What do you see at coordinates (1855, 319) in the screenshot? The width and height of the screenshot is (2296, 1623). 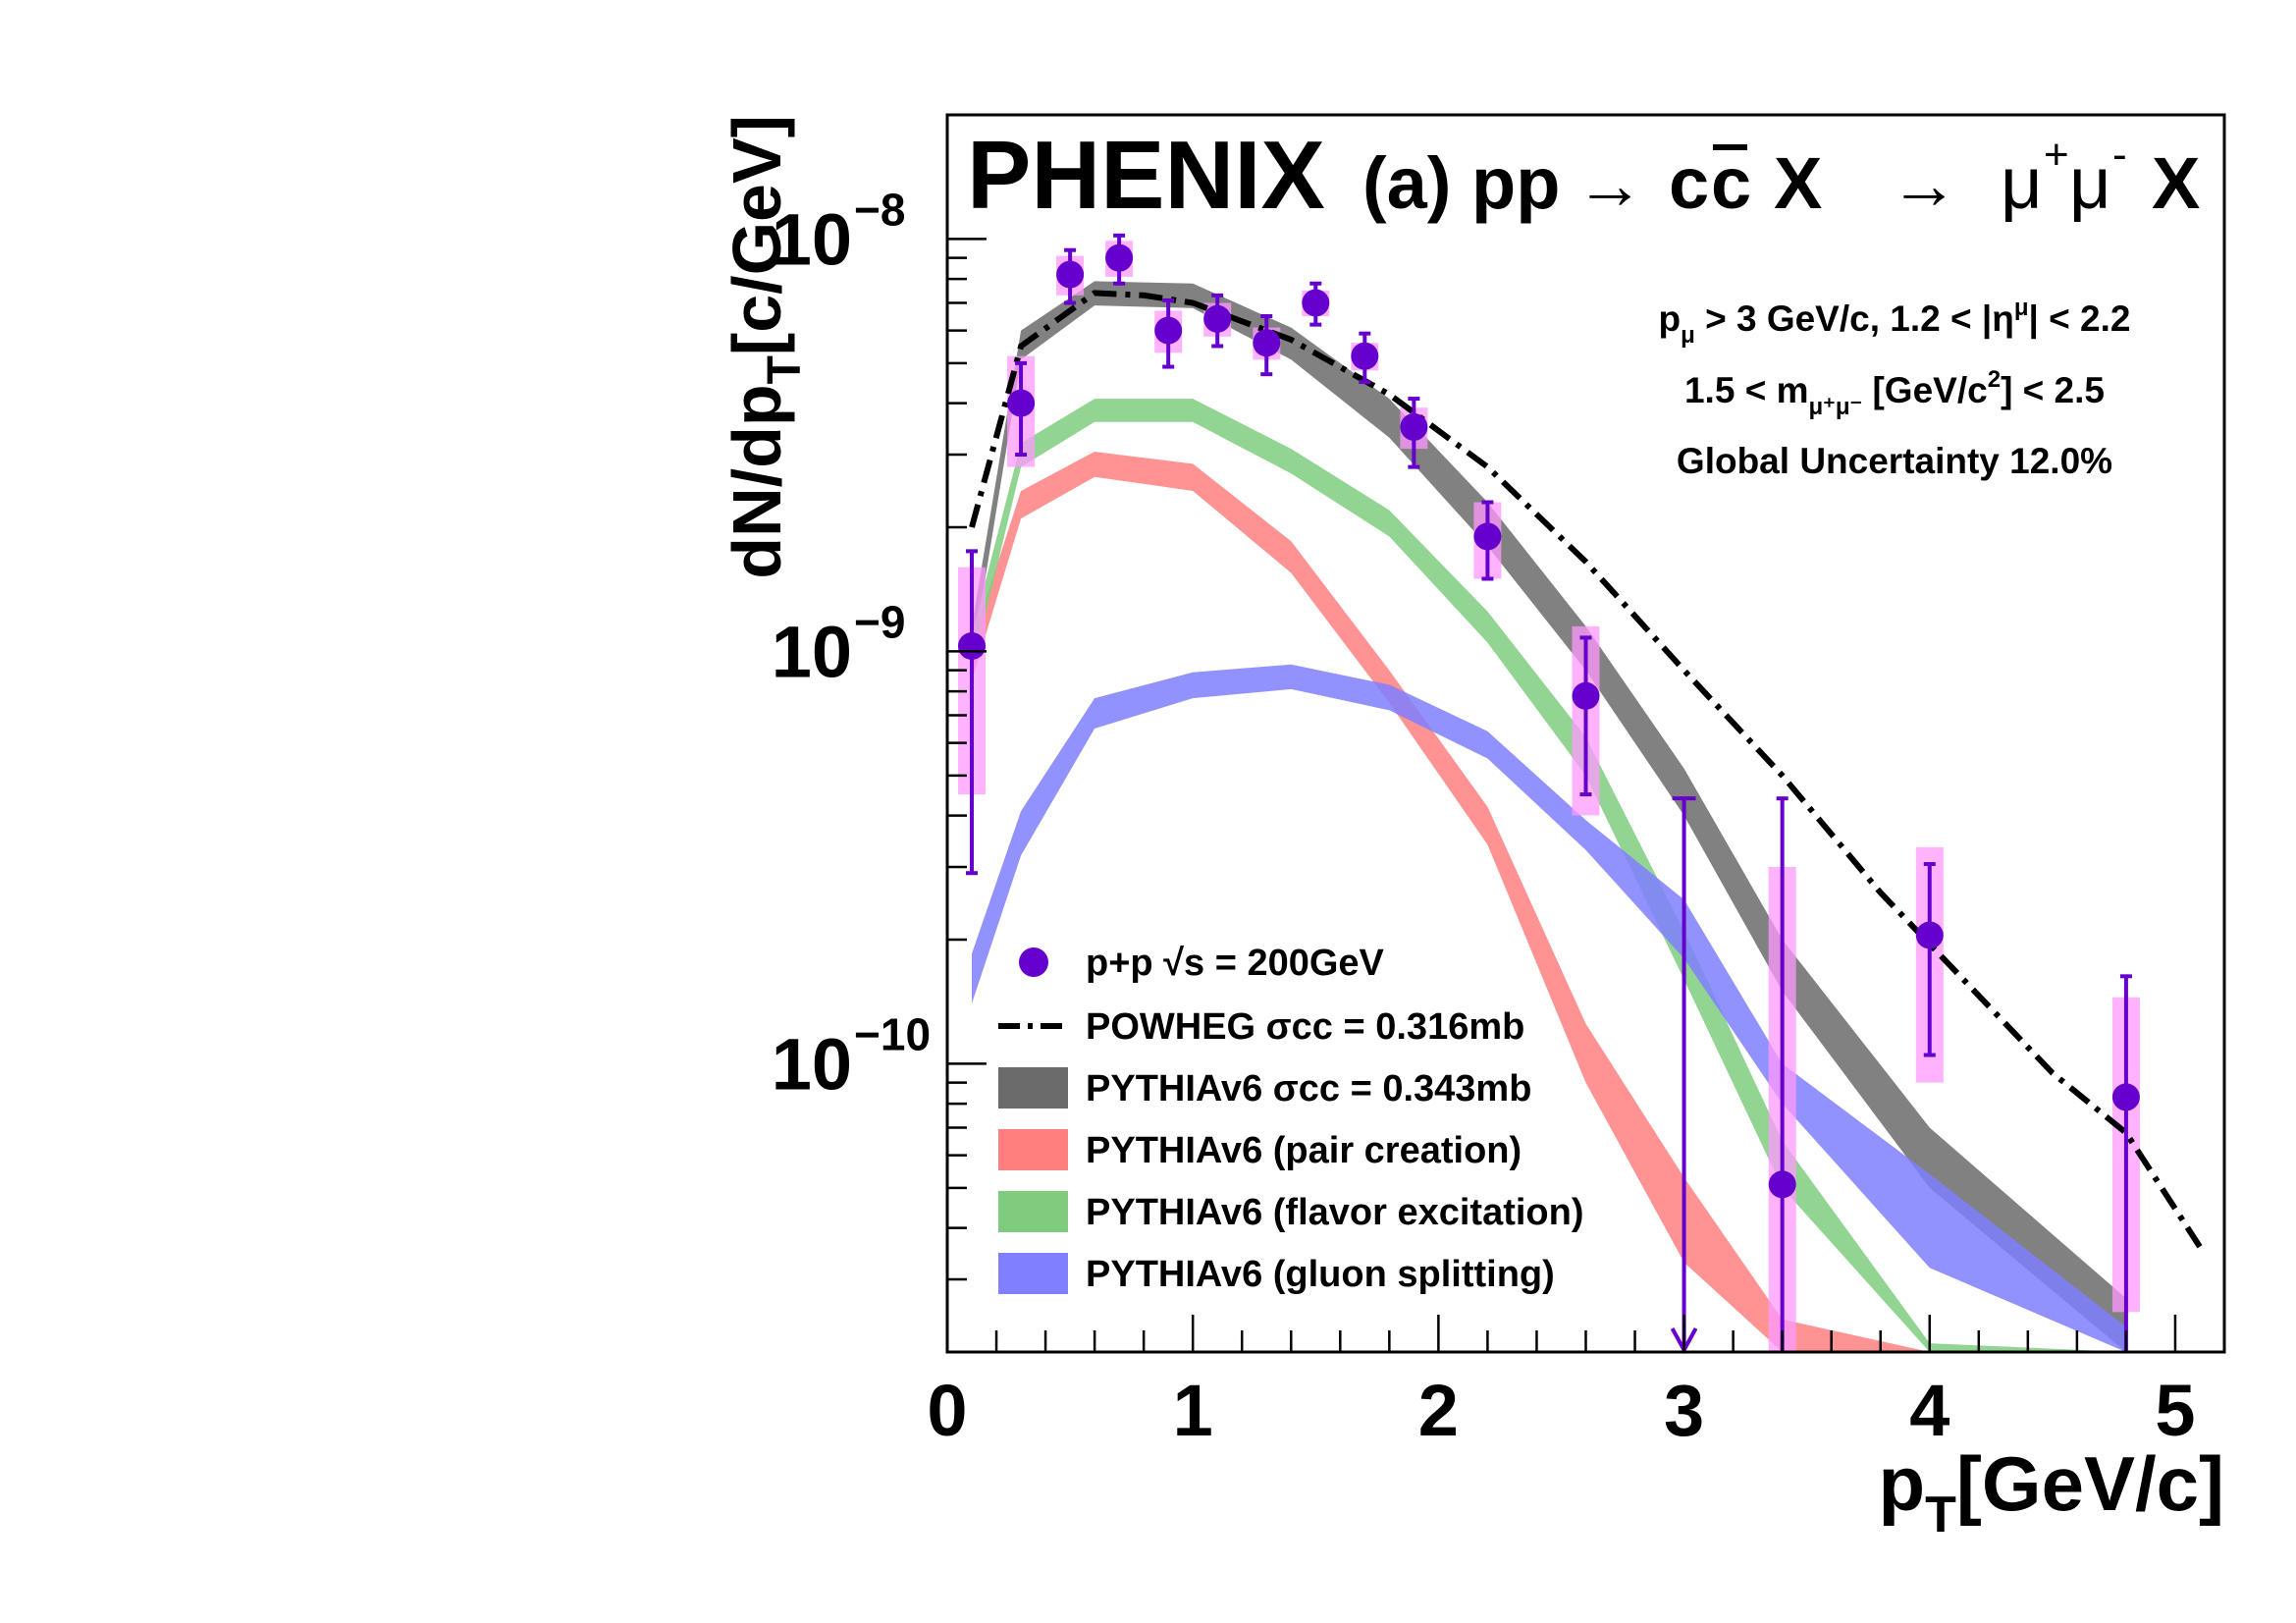 I see `cuts-1-mid: > 3 GeV/c, 1.2 < |η` at bounding box center [1855, 319].